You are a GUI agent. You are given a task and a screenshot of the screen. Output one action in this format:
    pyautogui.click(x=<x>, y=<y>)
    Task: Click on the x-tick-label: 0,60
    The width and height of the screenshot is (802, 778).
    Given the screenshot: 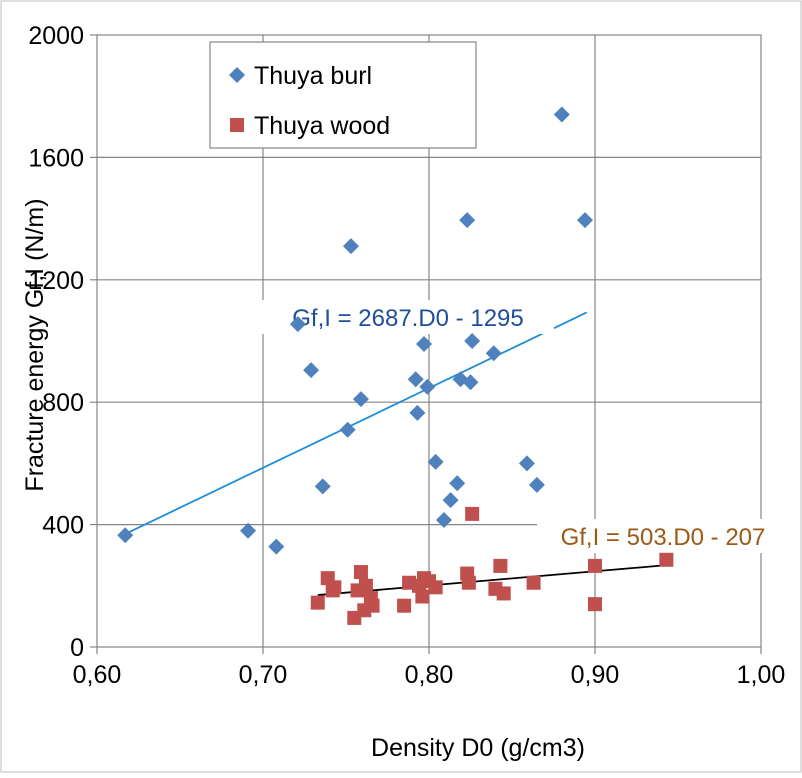 What is the action you would take?
    pyautogui.click(x=97, y=675)
    